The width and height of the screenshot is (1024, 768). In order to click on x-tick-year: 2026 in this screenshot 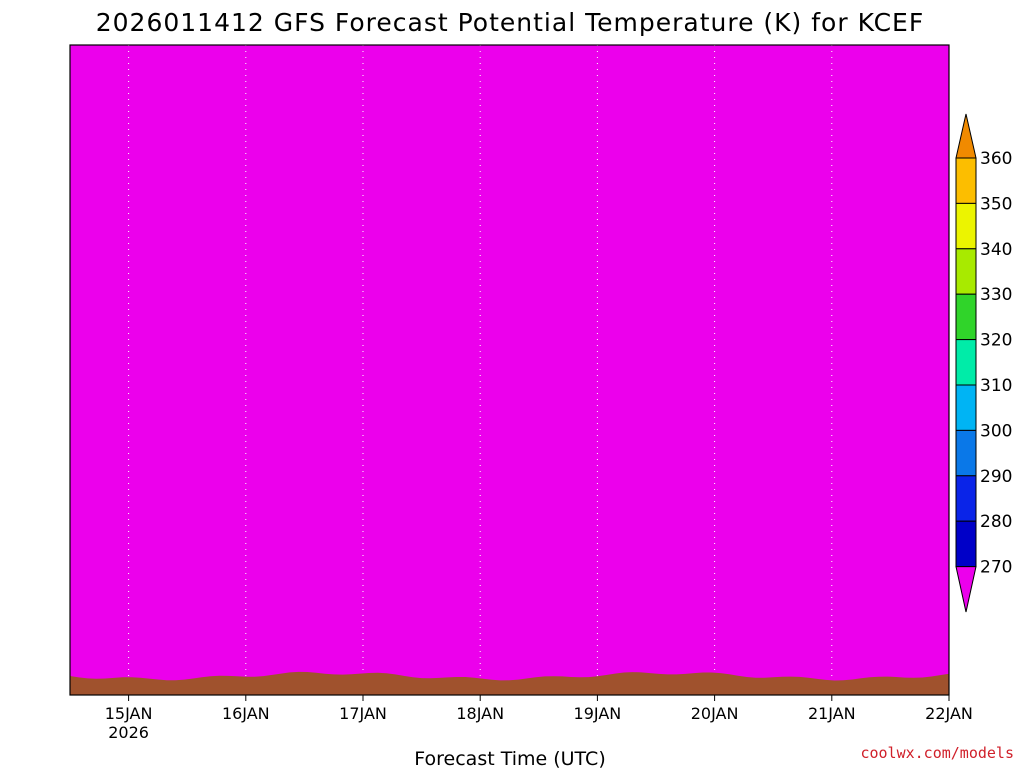, I will do `click(128, 732)`.